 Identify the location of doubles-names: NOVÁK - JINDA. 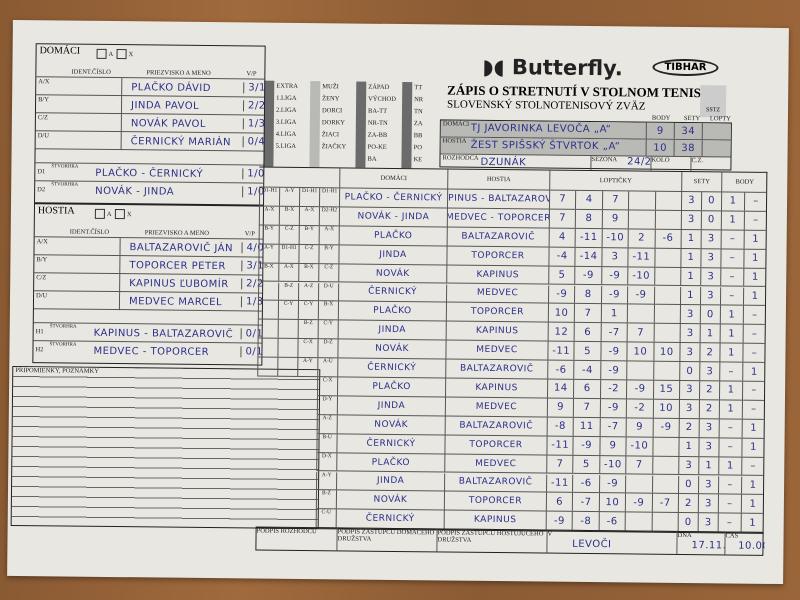
(135, 191).